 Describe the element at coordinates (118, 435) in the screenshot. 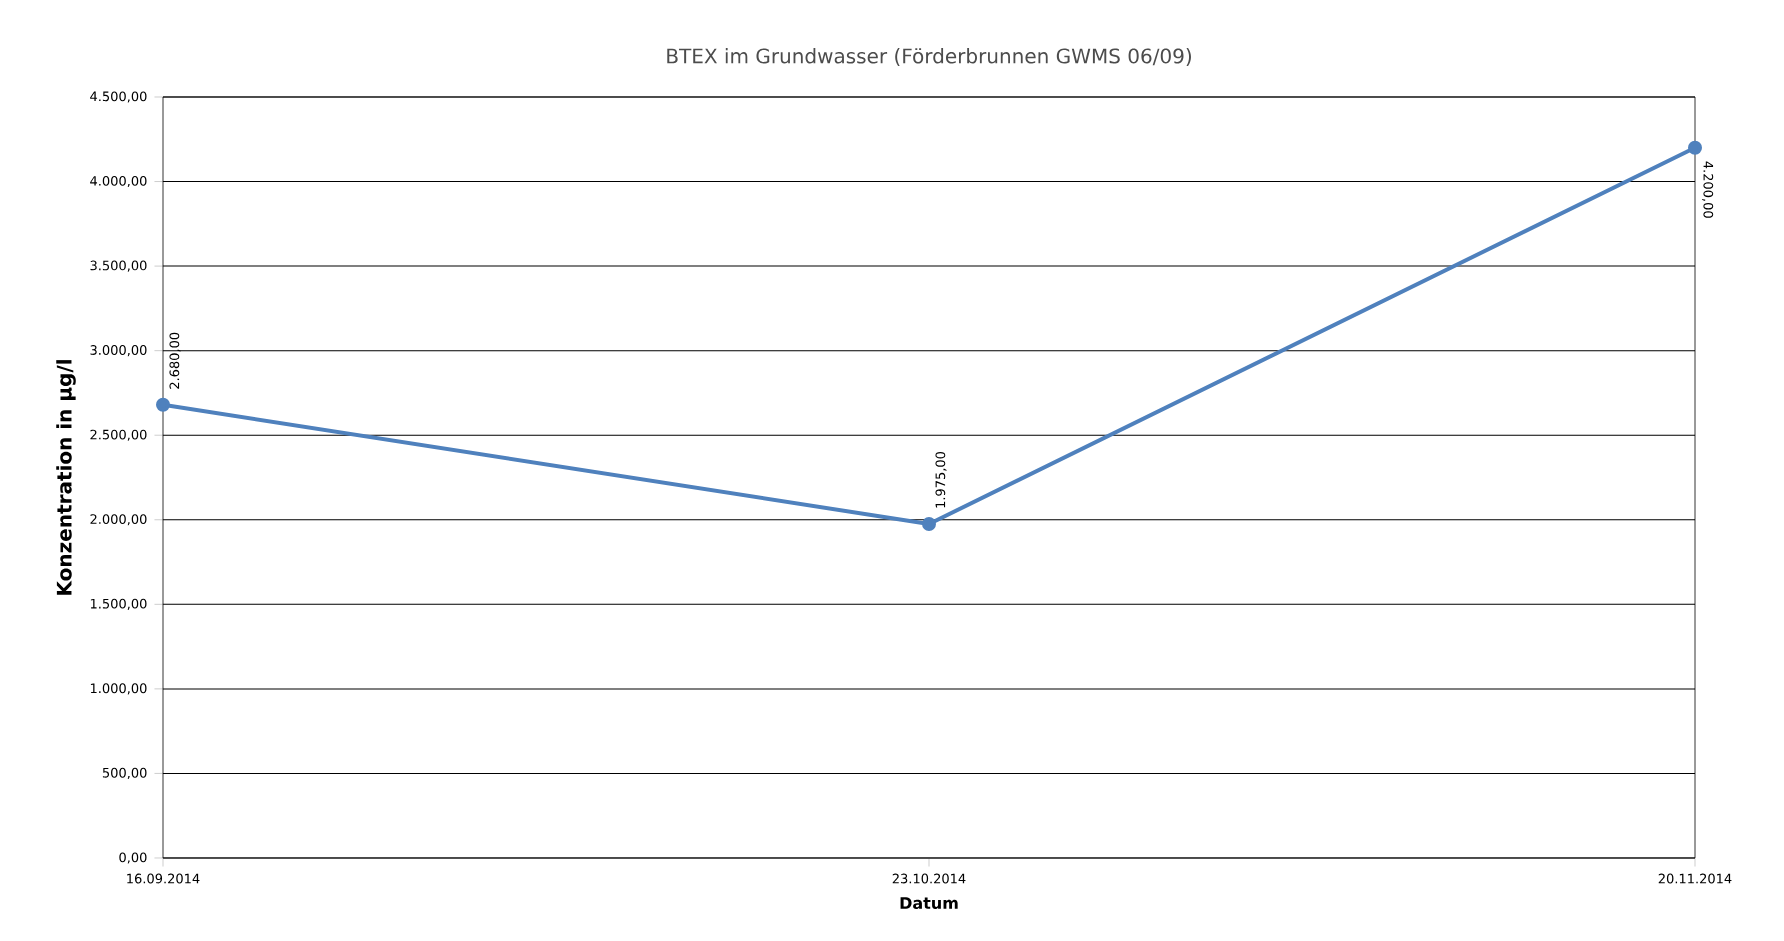

I see `y-tick-label: 2.500,00` at that location.